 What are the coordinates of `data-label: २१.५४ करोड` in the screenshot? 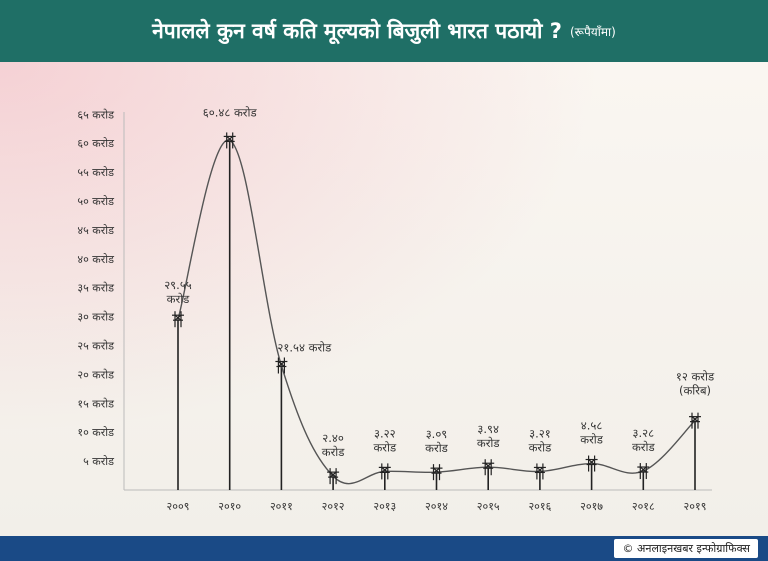 It's located at (304, 347).